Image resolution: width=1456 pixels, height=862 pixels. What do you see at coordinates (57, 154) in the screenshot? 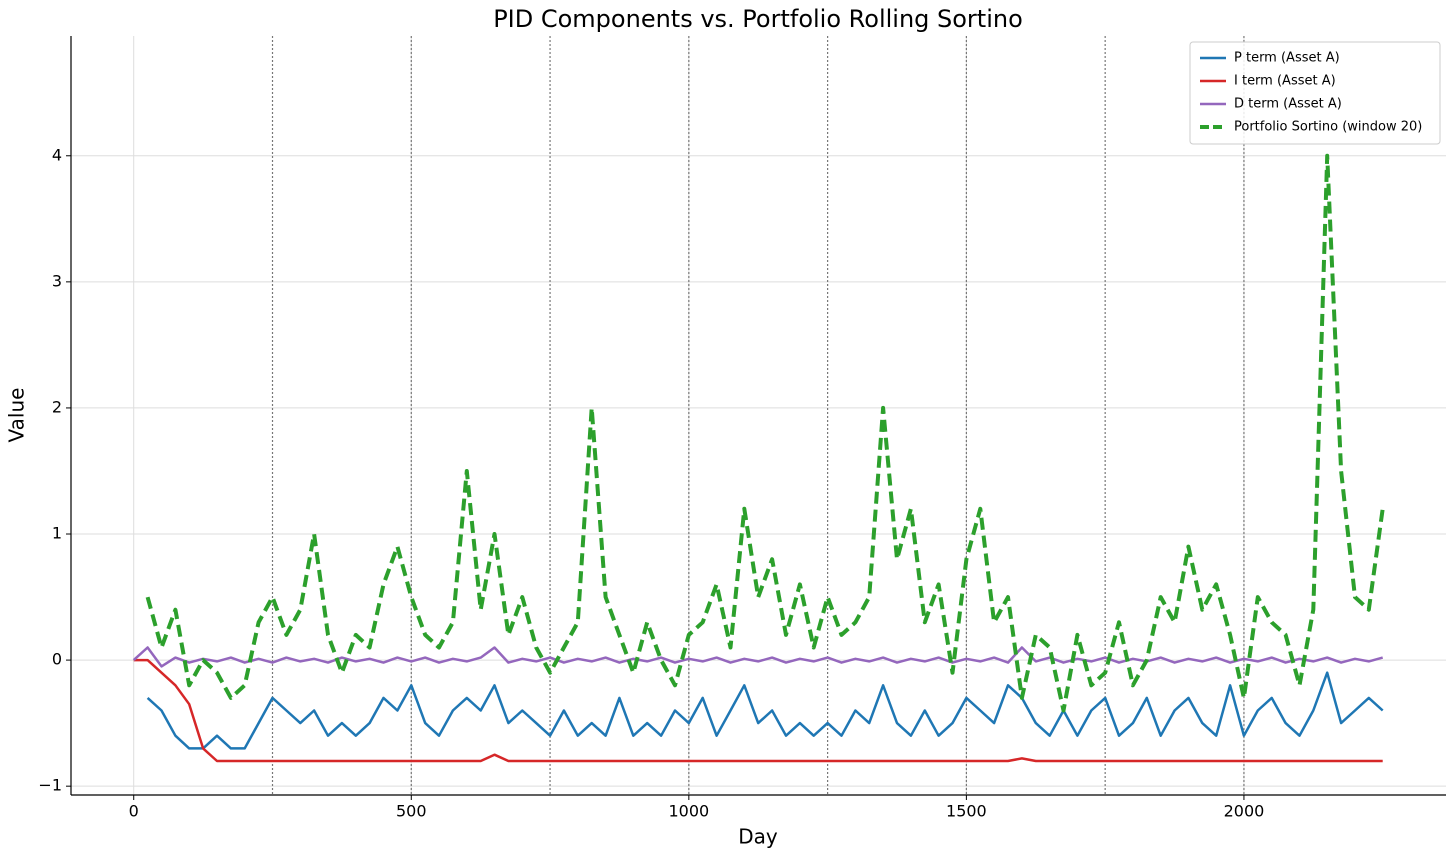
I see `y-tick-label: 4` at bounding box center [57, 154].